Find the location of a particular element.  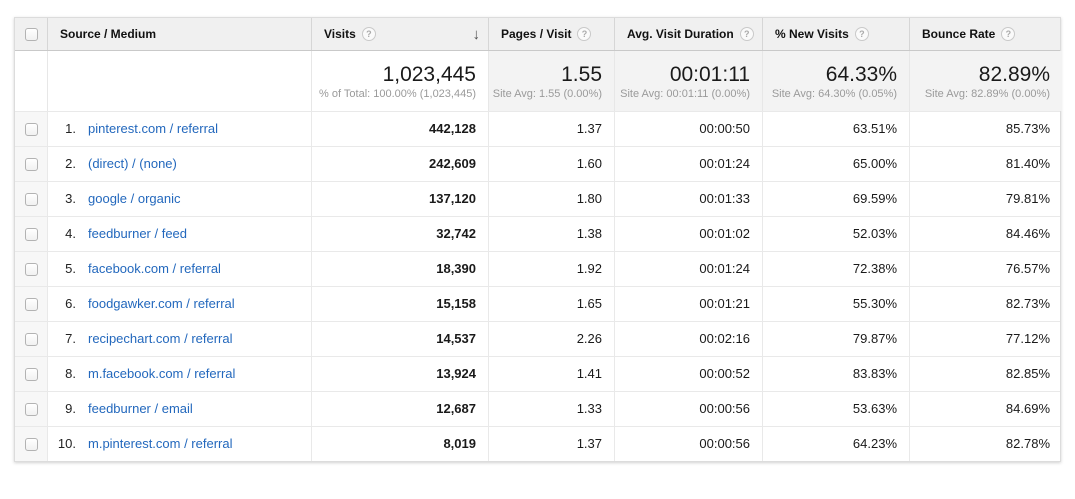

source-medium-cell: 9. feedburner / email is located at coordinates (179, 409).